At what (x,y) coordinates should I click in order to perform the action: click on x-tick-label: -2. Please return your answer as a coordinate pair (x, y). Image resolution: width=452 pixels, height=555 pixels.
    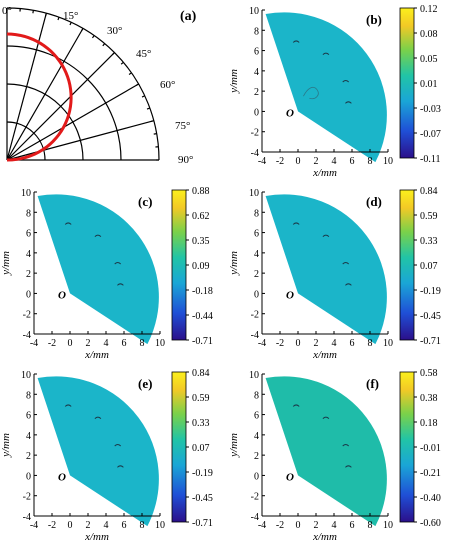
    Looking at the image, I should click on (280, 525).